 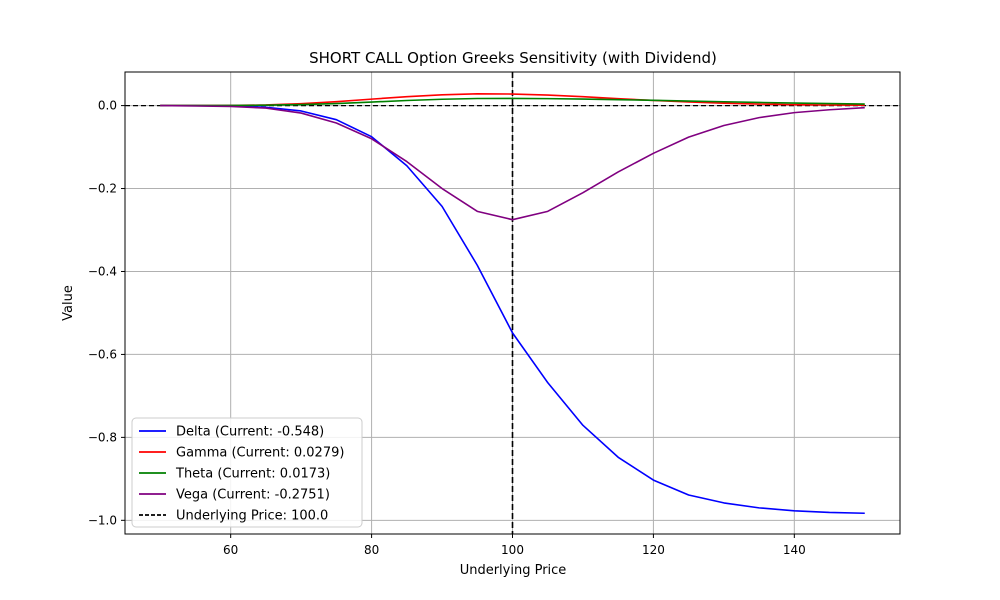 I want to click on y-tick-label: −0.8, so click(x=102, y=437).